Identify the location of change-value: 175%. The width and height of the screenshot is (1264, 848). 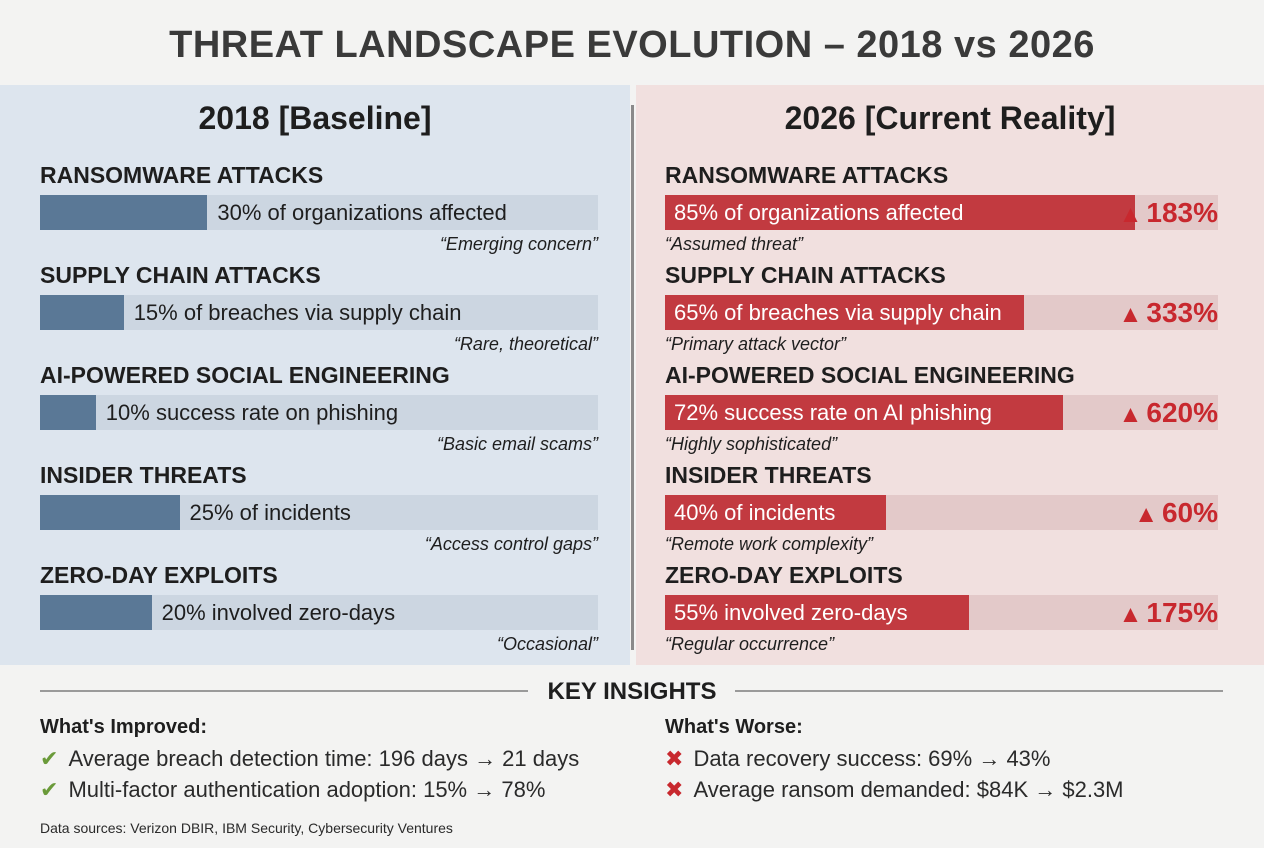
(1182, 612).